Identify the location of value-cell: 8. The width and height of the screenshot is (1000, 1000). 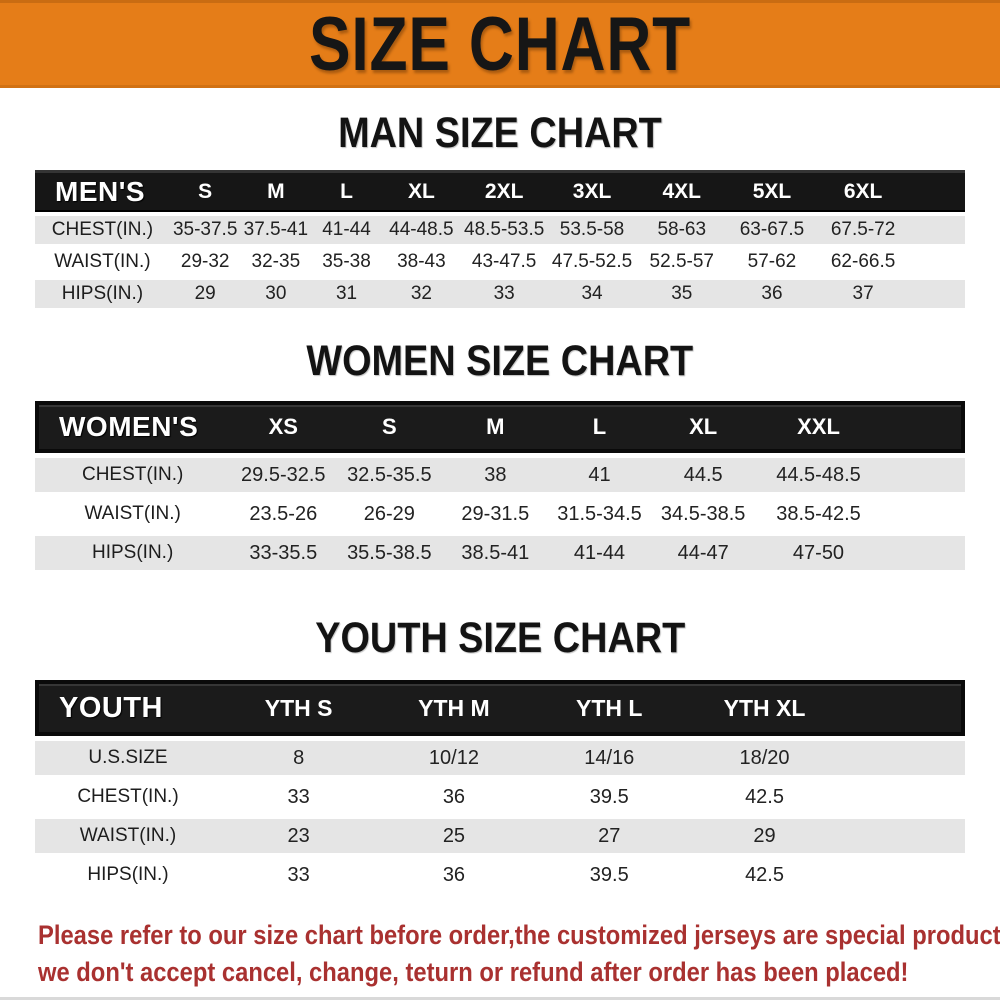
(299, 758).